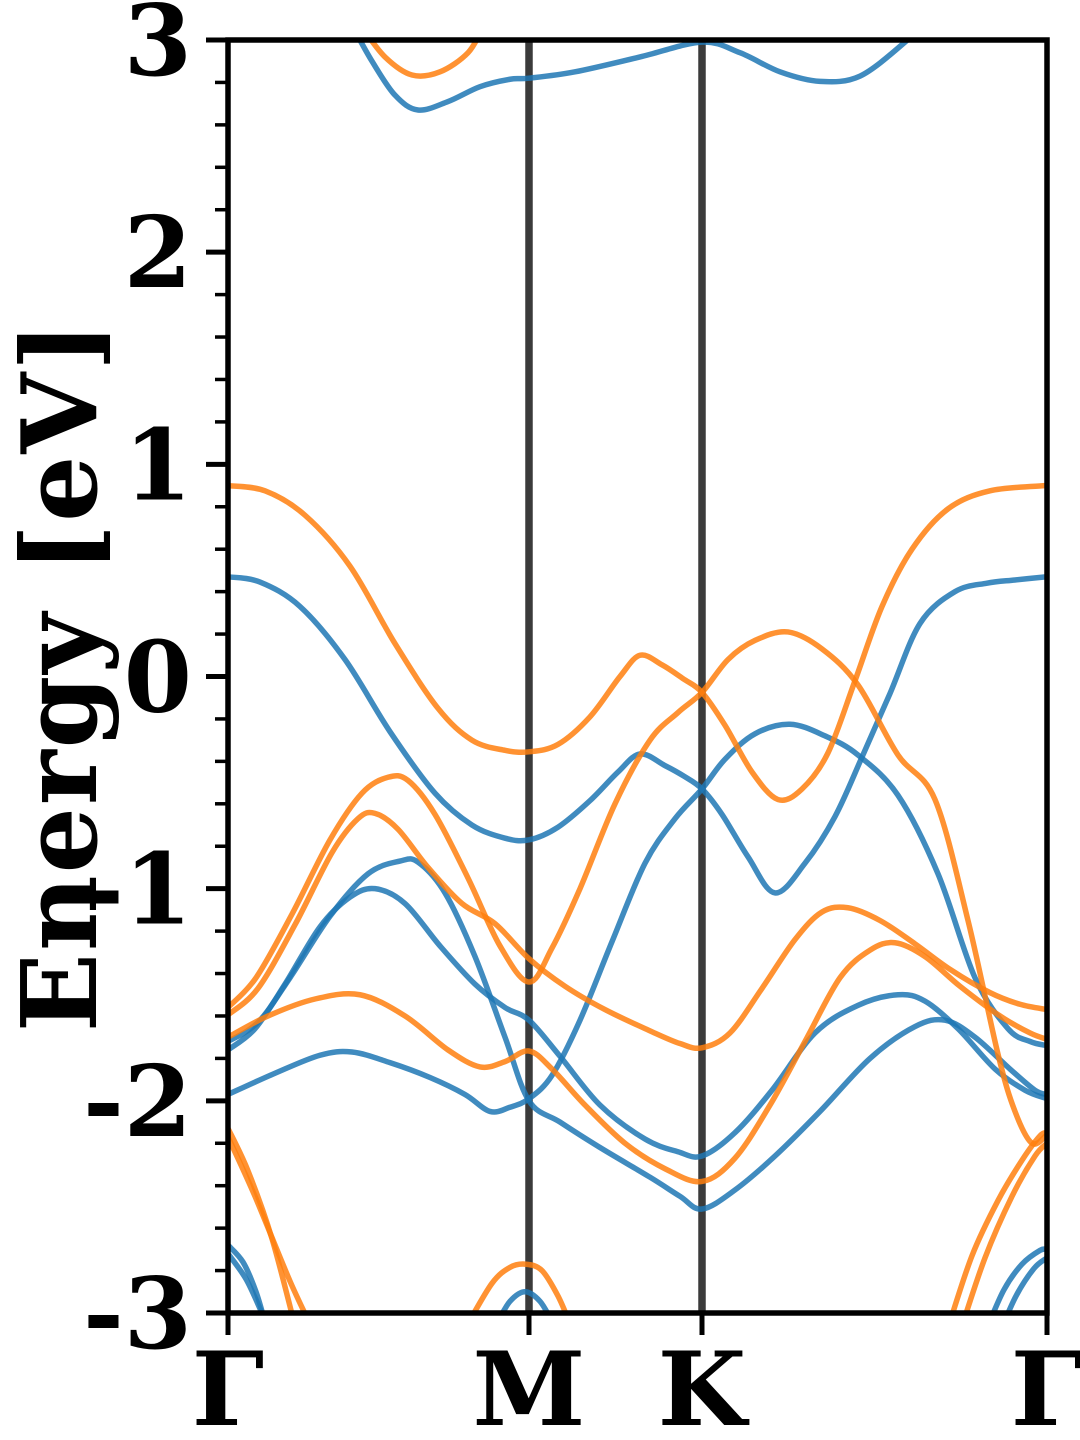  I want to click on x-tick-label: K, so click(704, 1385).